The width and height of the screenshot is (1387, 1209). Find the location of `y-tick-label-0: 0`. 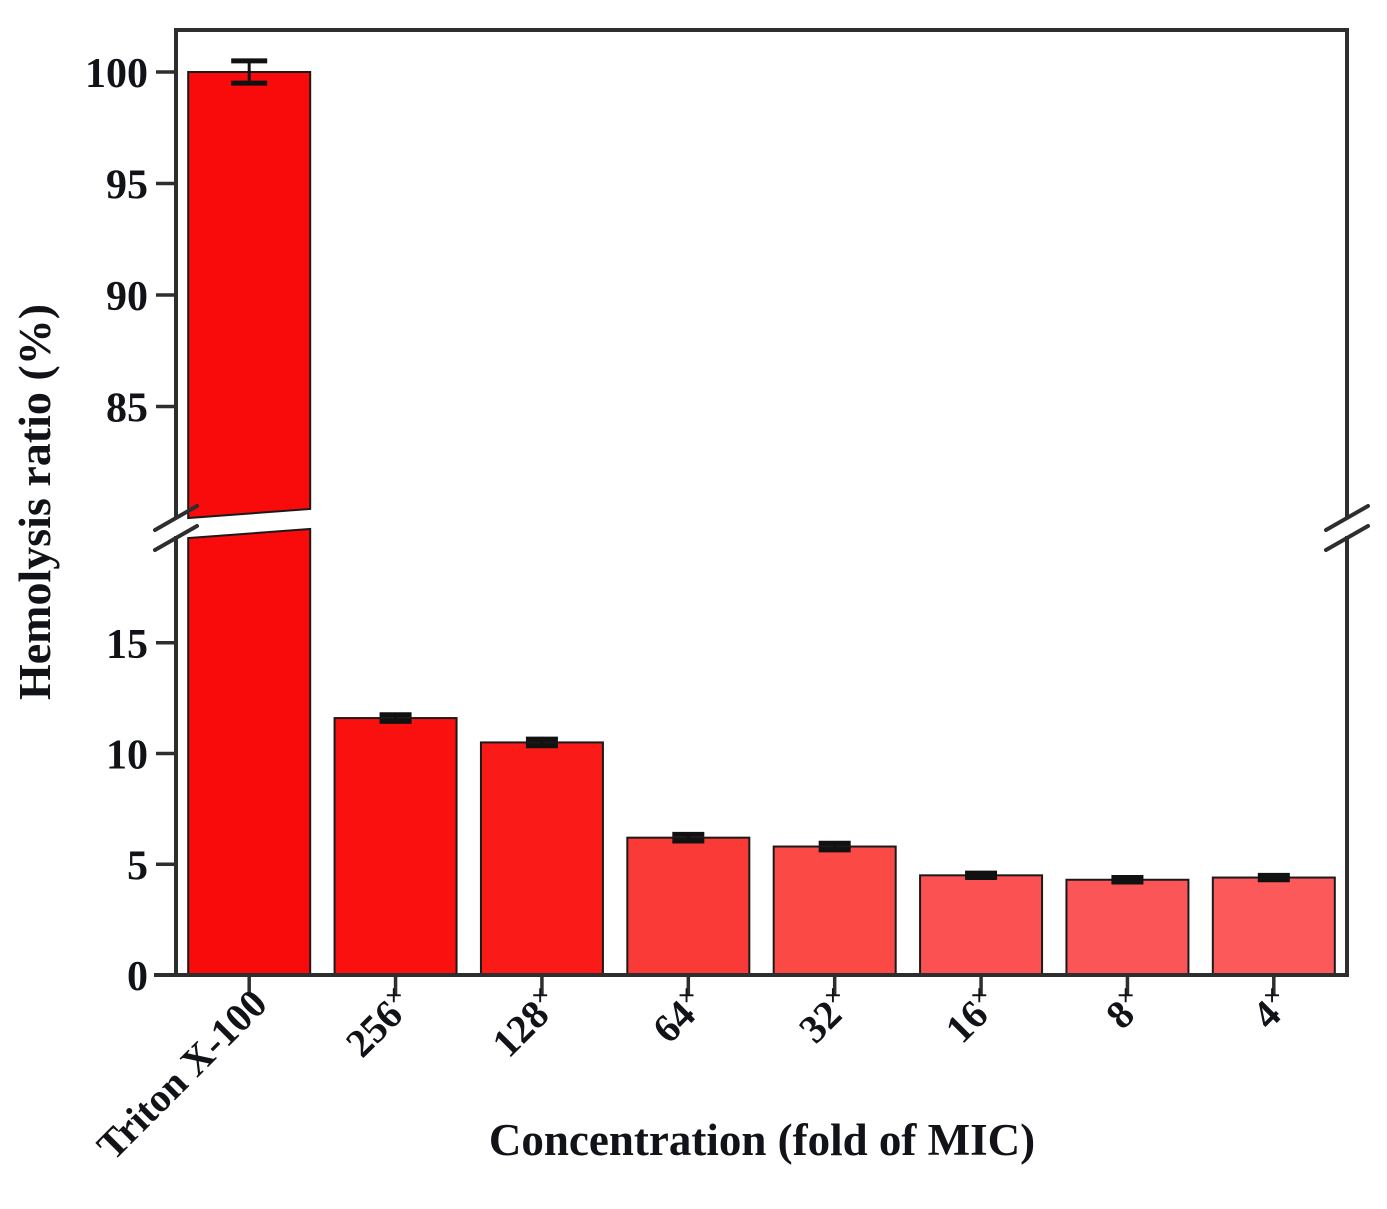

y-tick-label-0: 0 is located at coordinates (137, 977).